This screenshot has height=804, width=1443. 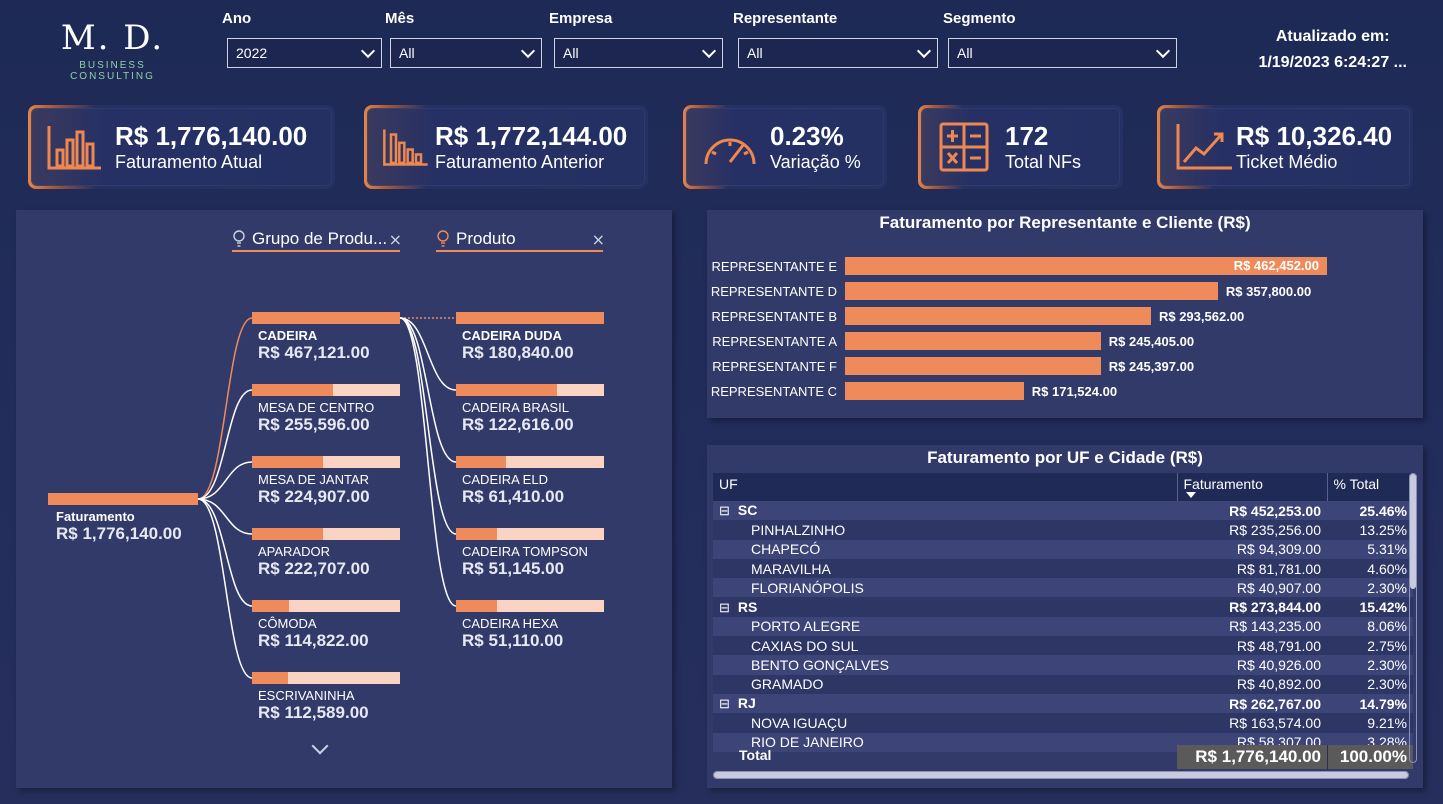 What do you see at coordinates (1086, 266) in the screenshot?
I see `bar: R$ 462,452.00` at bounding box center [1086, 266].